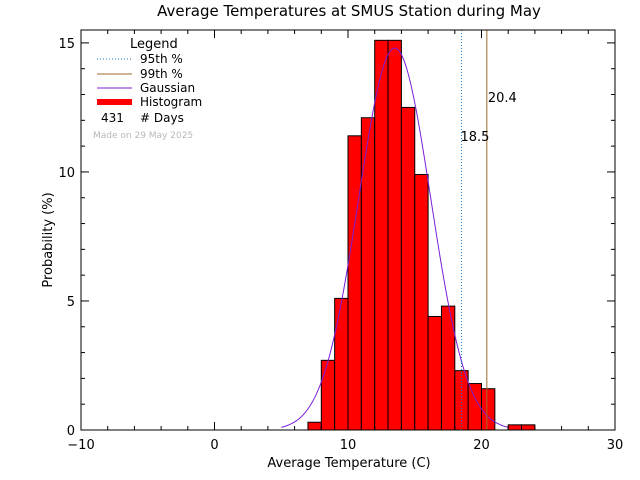 The image size is (640, 480). What do you see at coordinates (615, 445) in the screenshot?
I see `x-tick-label: 30` at bounding box center [615, 445].